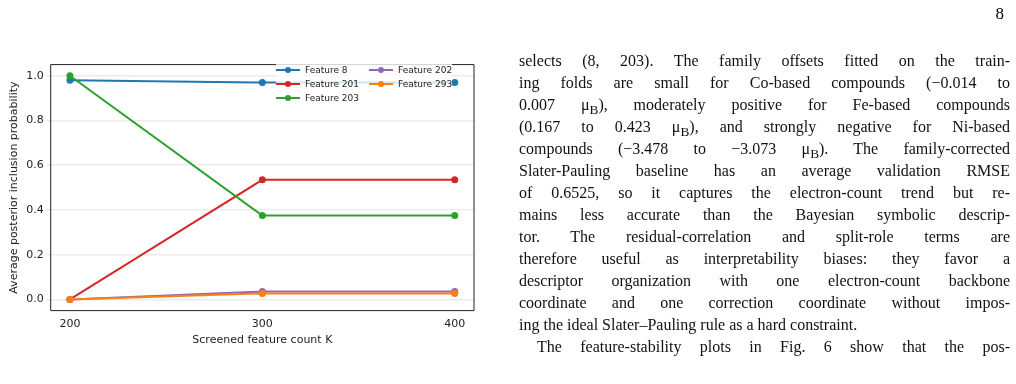  Describe the element at coordinates (35, 75) in the screenshot. I see `y-tick-label: 1.0` at that location.